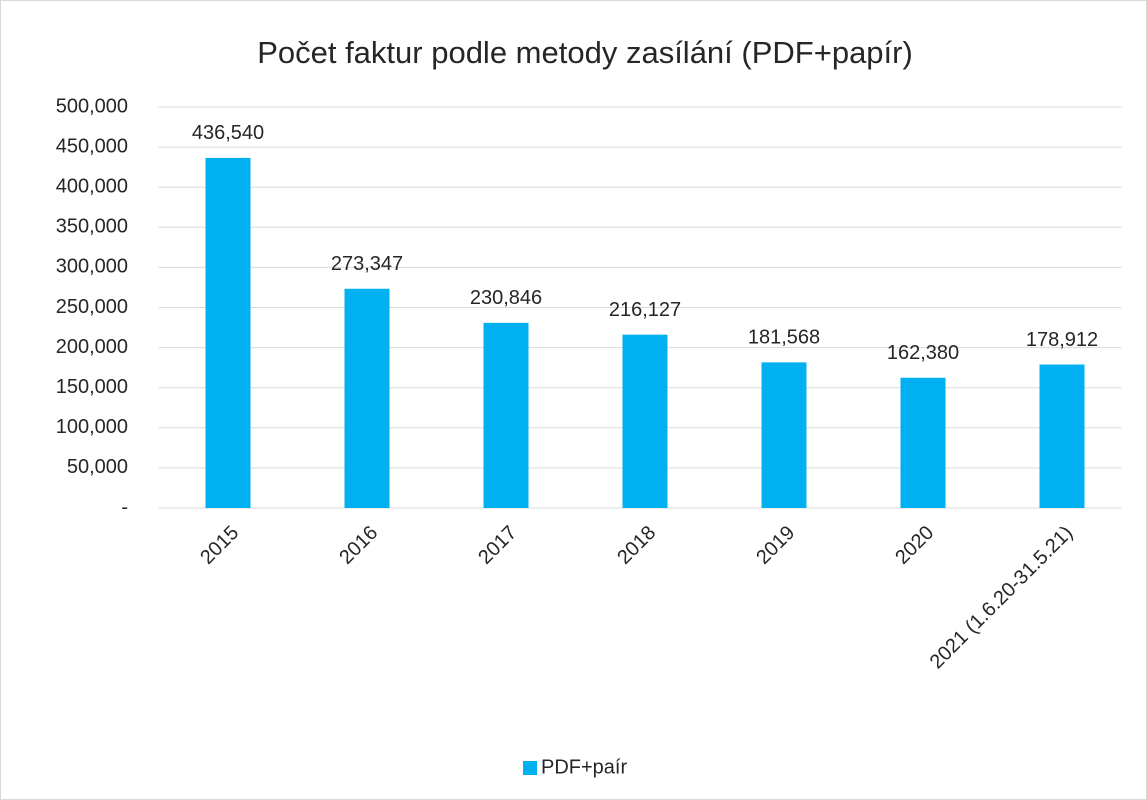 This screenshot has height=800, width=1147. What do you see at coordinates (92, 347) in the screenshot?
I see `y-tick-label: 200,000` at bounding box center [92, 347].